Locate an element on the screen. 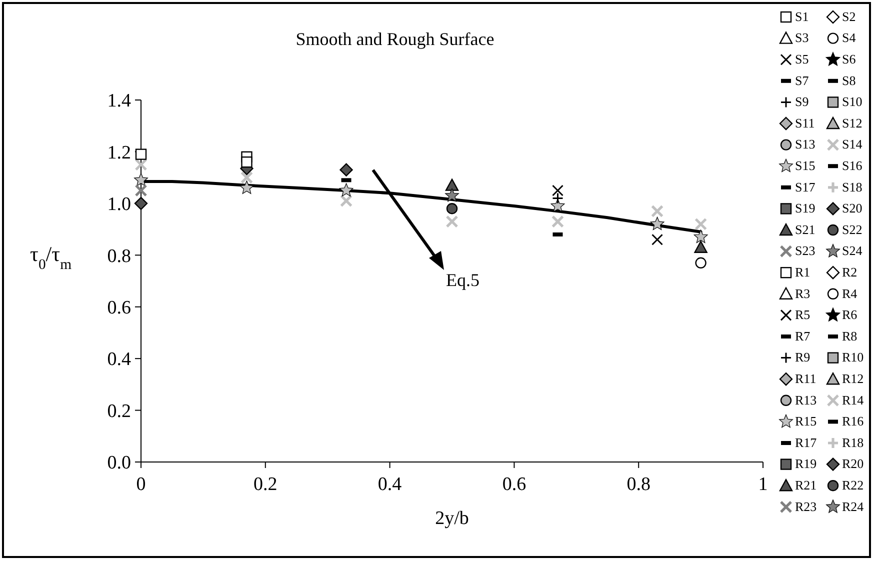 This screenshot has height=562, width=873. legend-label: R9 is located at coordinates (802, 357).